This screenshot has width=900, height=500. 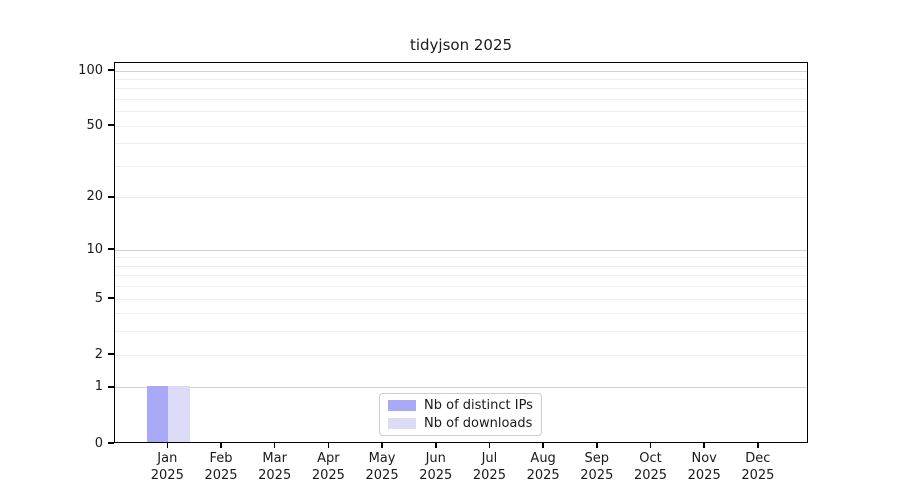 What do you see at coordinates (436, 444) in the screenshot?
I see `x-tick-jun` at bounding box center [436, 444].